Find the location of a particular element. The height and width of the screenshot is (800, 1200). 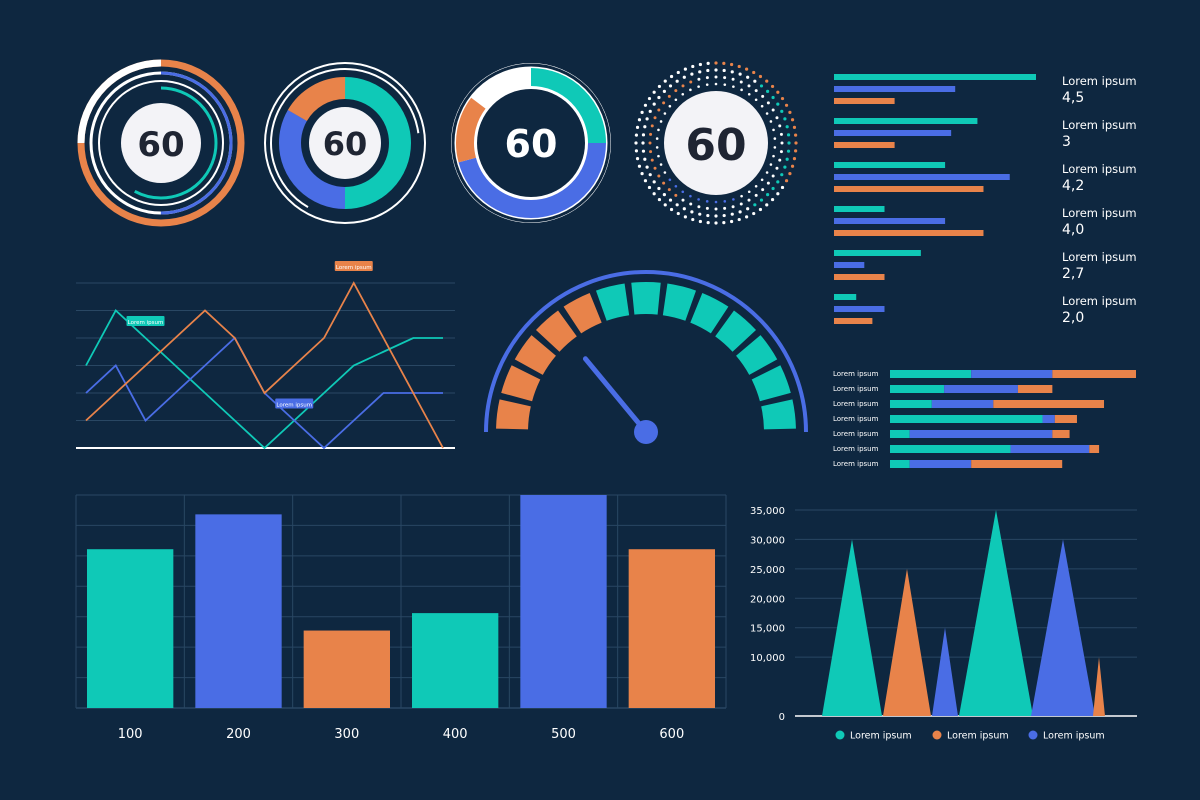

gauge-3: 60 is located at coordinates (531, 143).